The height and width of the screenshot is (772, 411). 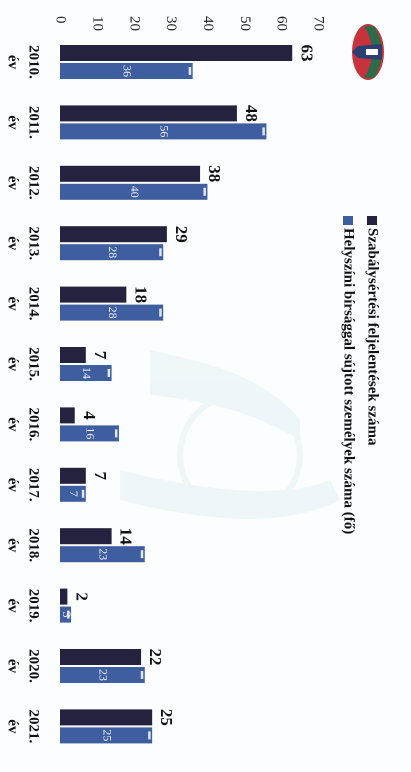 What do you see at coordinates (34, 727) in the screenshot?
I see `category-label: 2021.` at bounding box center [34, 727].